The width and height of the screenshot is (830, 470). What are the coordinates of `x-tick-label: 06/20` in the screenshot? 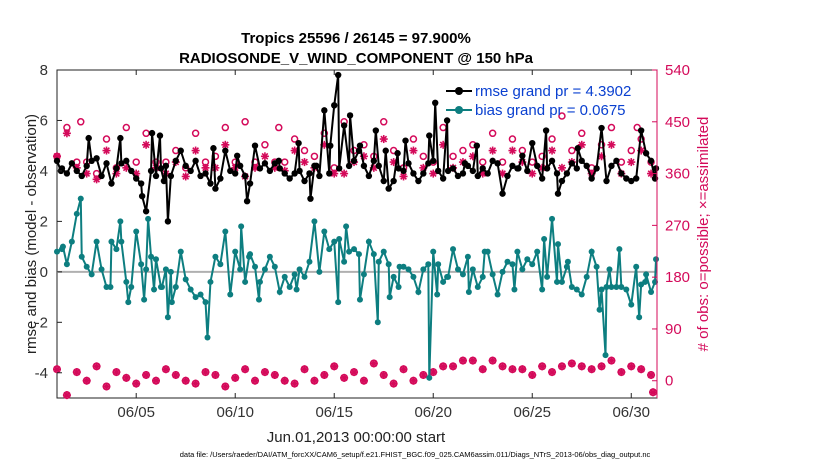 It's located at (433, 412).